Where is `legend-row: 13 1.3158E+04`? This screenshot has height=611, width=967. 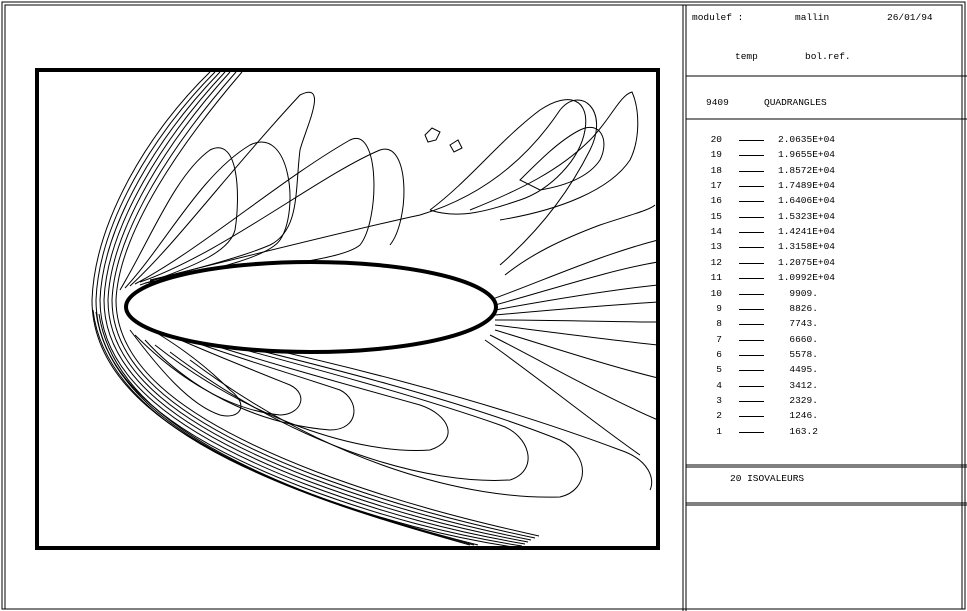 legend-row: 13 1.3158E+04 is located at coordinates (833, 248).